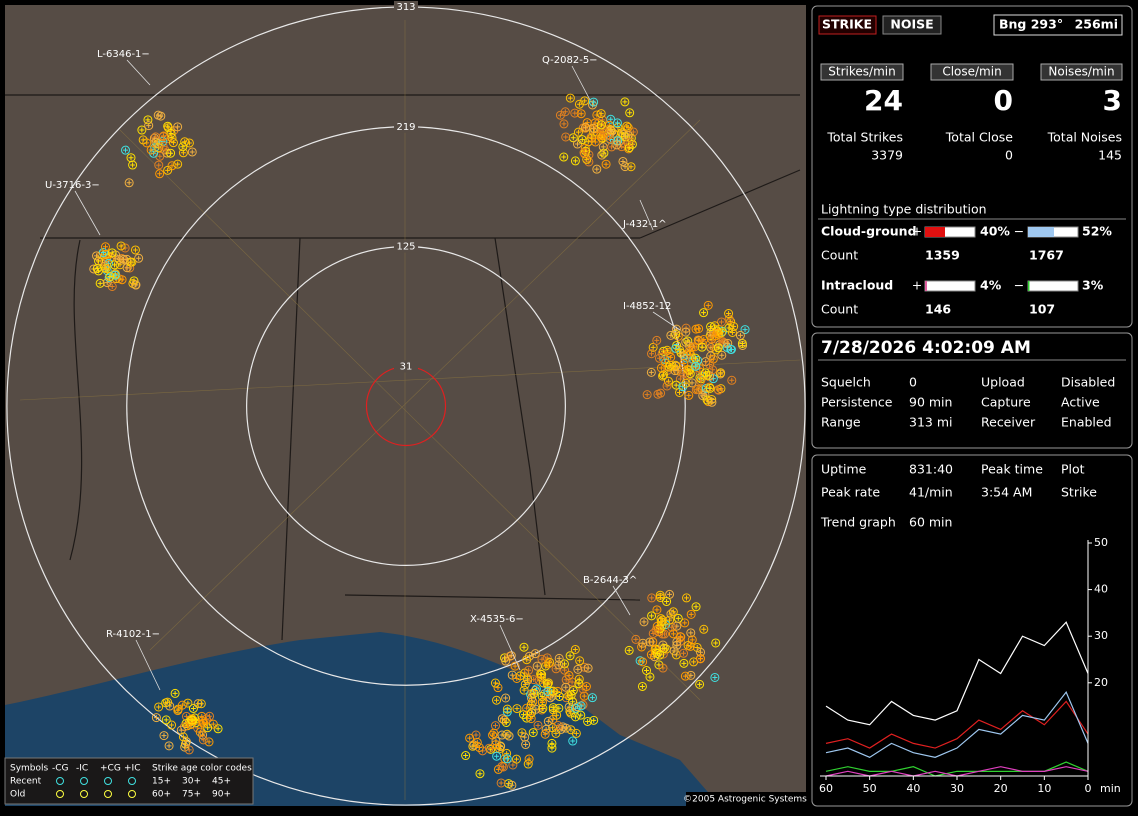 This screenshot has width=1138, height=816. Describe the element at coordinates (497, 619) in the screenshot. I see `cluster-label: X-4535-6−` at that location.